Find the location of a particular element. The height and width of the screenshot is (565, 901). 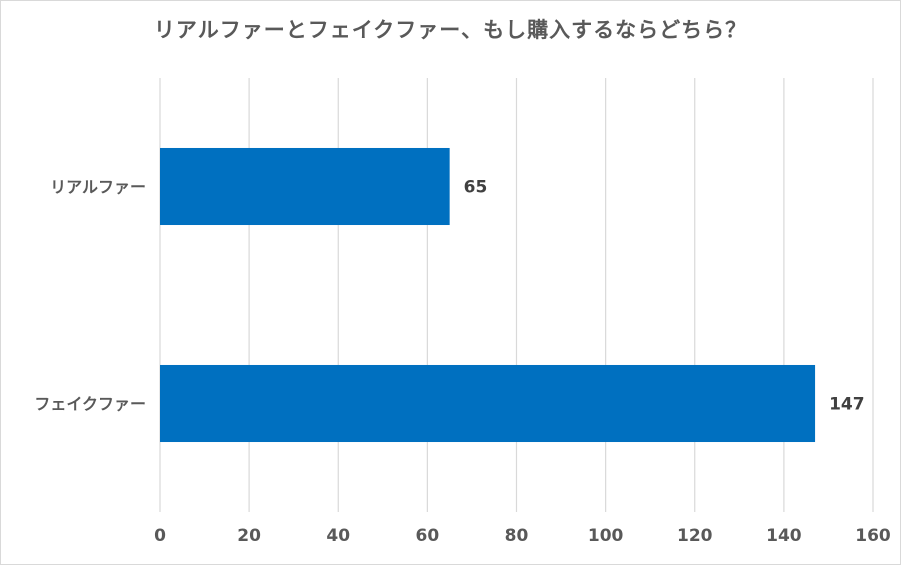

x-tick-label-160: 160 is located at coordinates (873, 536).